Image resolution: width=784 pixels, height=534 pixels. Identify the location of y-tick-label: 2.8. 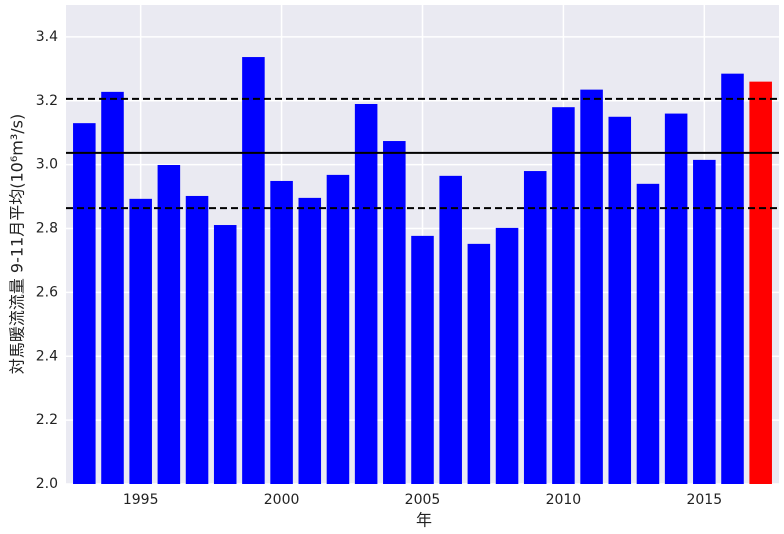
(47, 229).